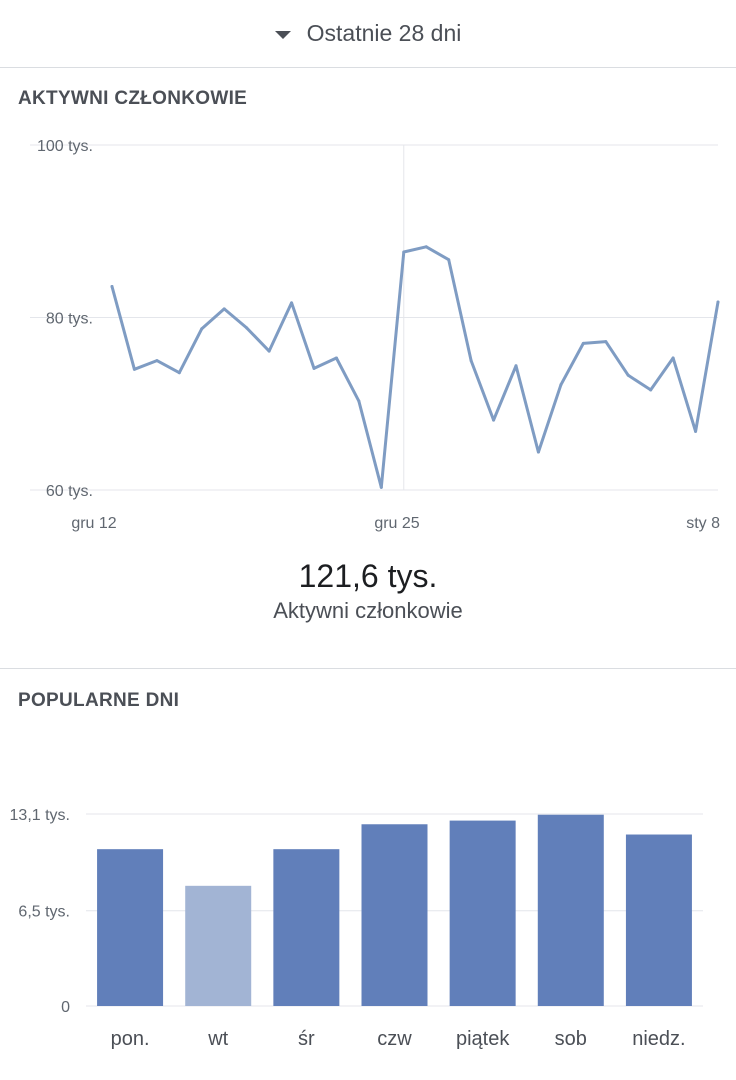  Describe the element at coordinates (218, 945) in the screenshot. I see `bar-wt` at that location.